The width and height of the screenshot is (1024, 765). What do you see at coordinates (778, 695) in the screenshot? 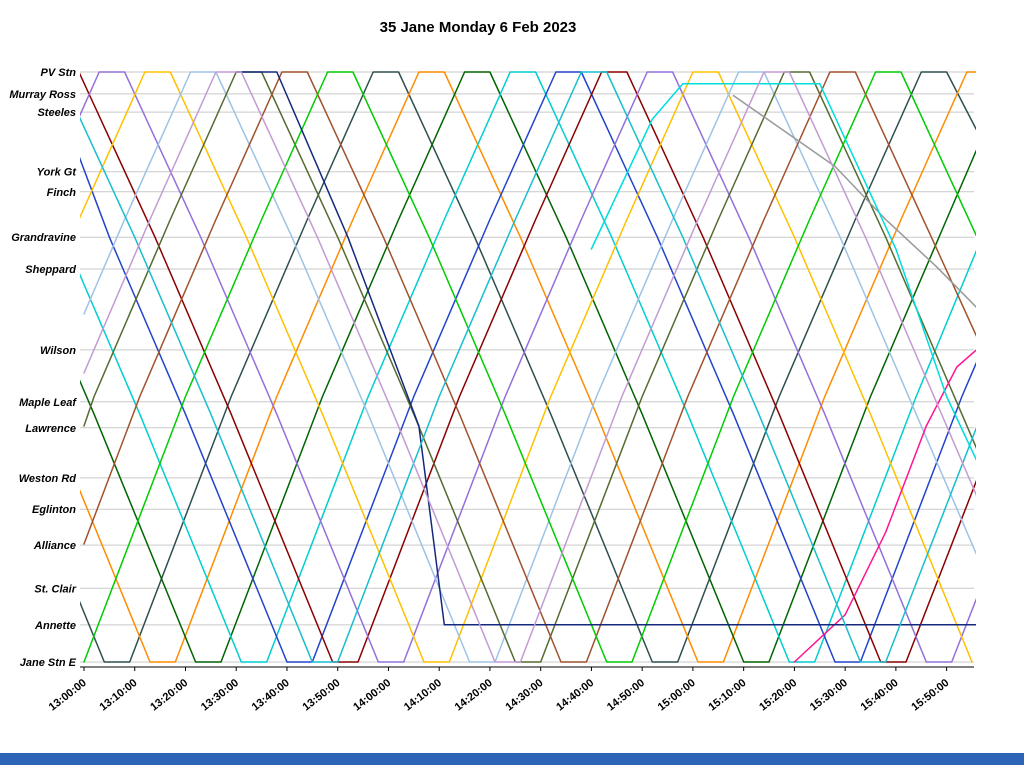
I see `x-tick-label: 15:20:00` at bounding box center [778, 695].